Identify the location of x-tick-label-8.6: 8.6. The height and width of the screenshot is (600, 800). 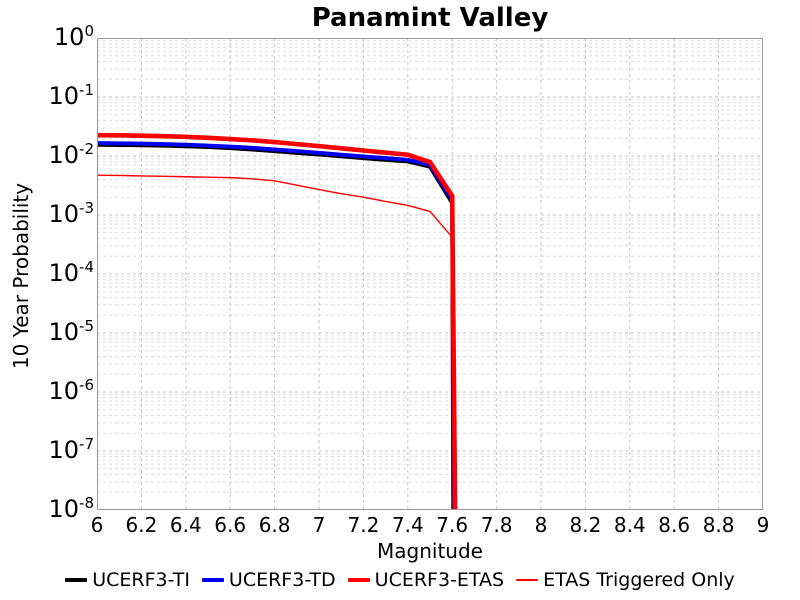
(674, 525).